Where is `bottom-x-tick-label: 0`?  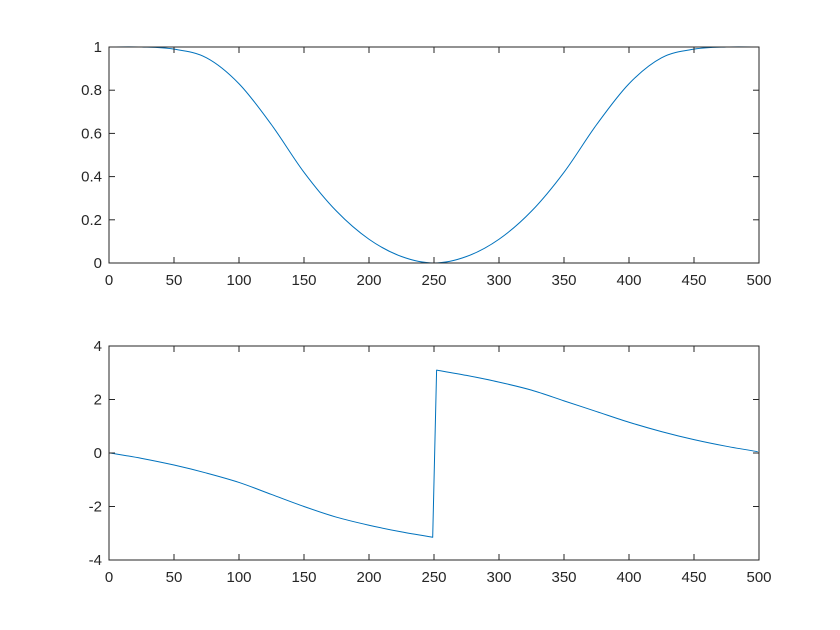
bottom-x-tick-label: 0 is located at coordinates (109, 577).